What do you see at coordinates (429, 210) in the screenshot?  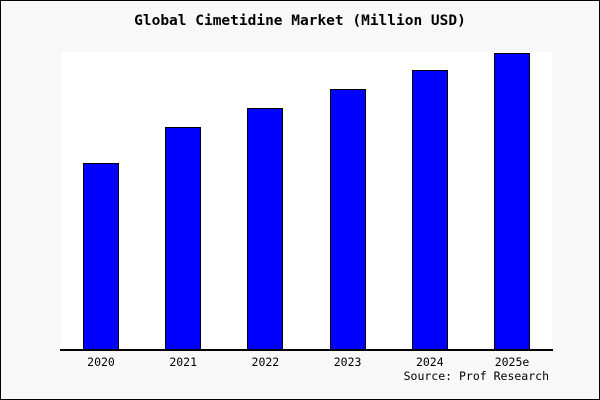 I see `bar-2024` at bounding box center [429, 210].